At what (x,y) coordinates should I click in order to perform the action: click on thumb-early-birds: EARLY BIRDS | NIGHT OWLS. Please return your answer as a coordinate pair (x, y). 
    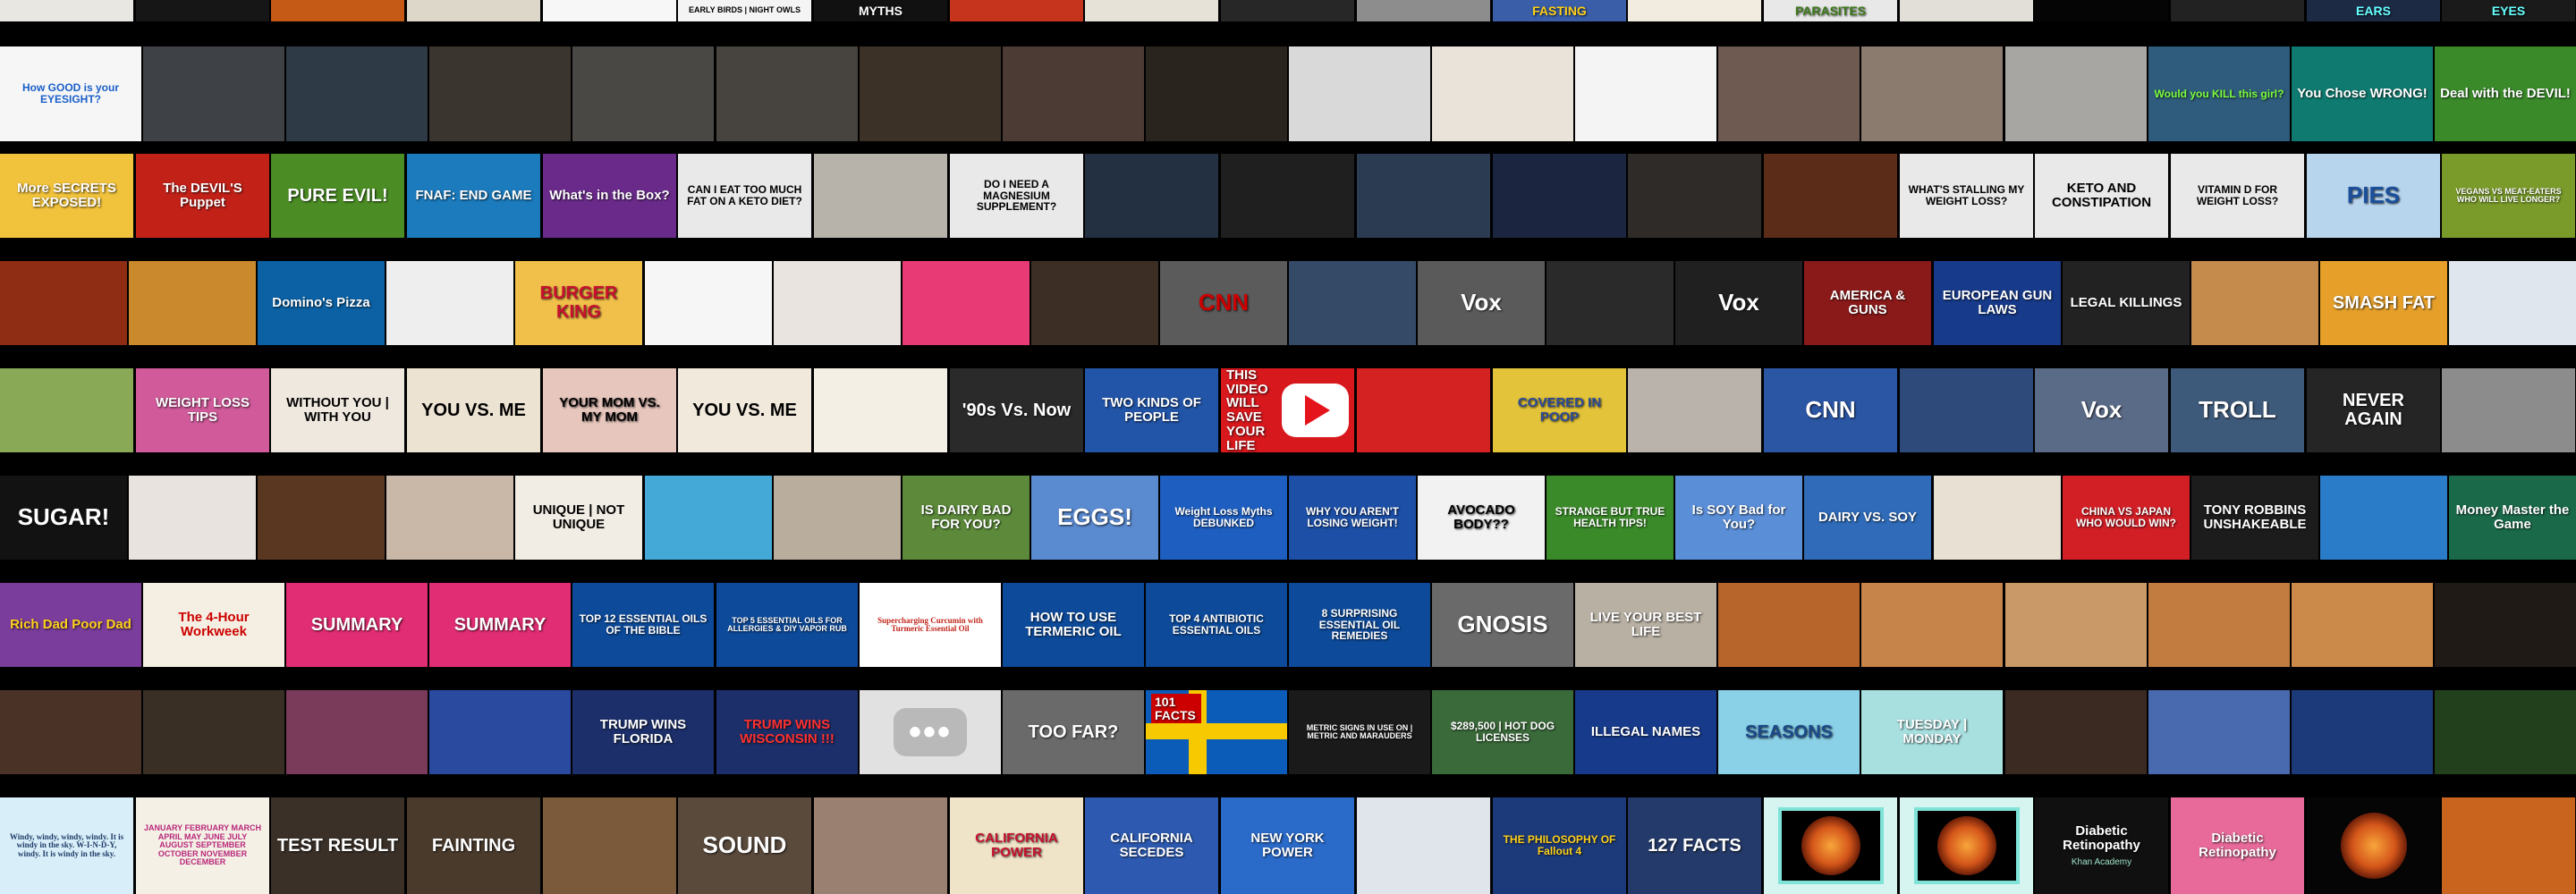
    Looking at the image, I should click on (744, 10).